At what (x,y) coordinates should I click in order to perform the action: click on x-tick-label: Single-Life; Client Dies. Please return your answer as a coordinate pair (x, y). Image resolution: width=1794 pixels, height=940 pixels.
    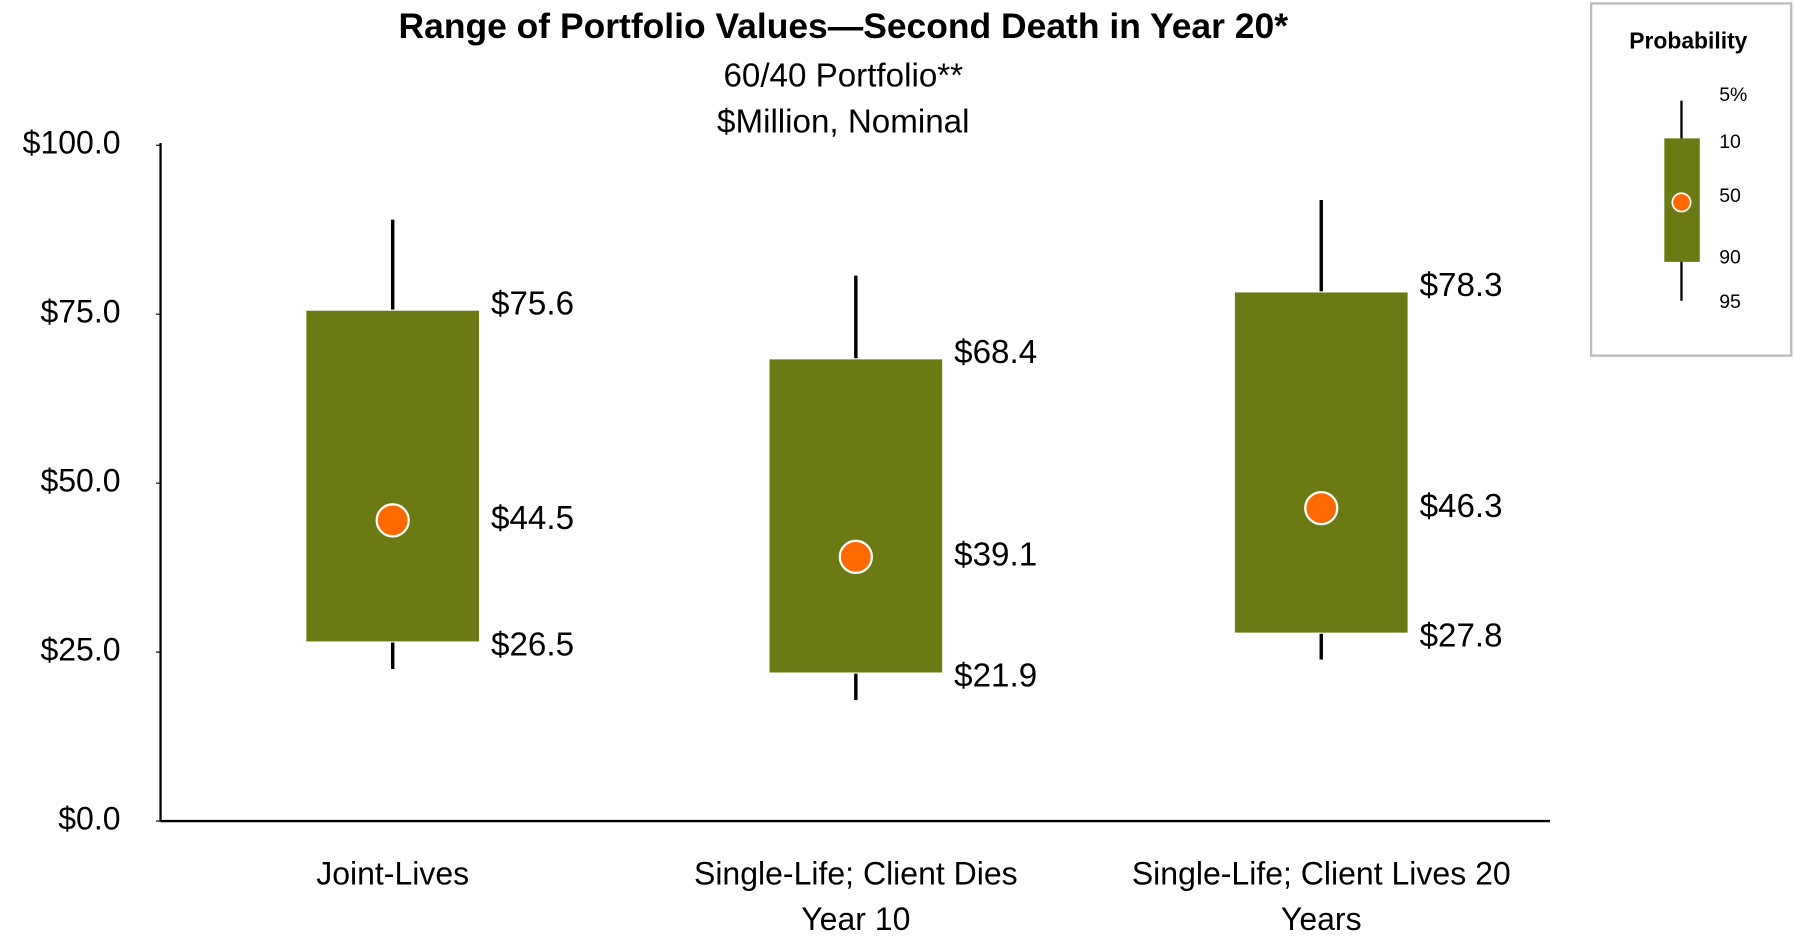
    Looking at the image, I should click on (856, 873).